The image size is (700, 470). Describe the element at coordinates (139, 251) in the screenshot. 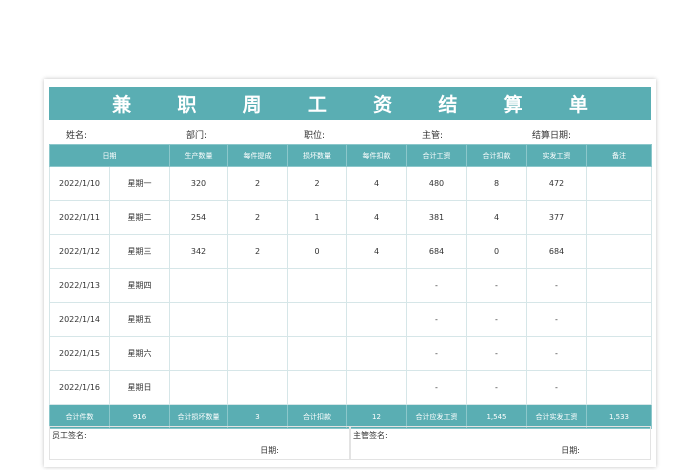

I see `table-cell: 星期三` at that location.